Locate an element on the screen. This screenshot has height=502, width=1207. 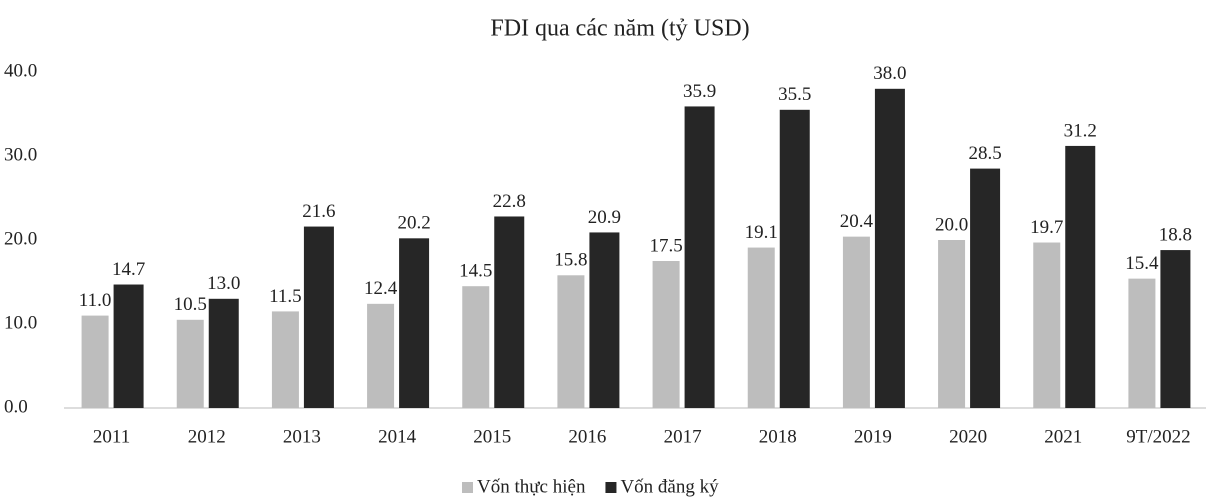
x-tick-label: 2018 is located at coordinates (778, 436).